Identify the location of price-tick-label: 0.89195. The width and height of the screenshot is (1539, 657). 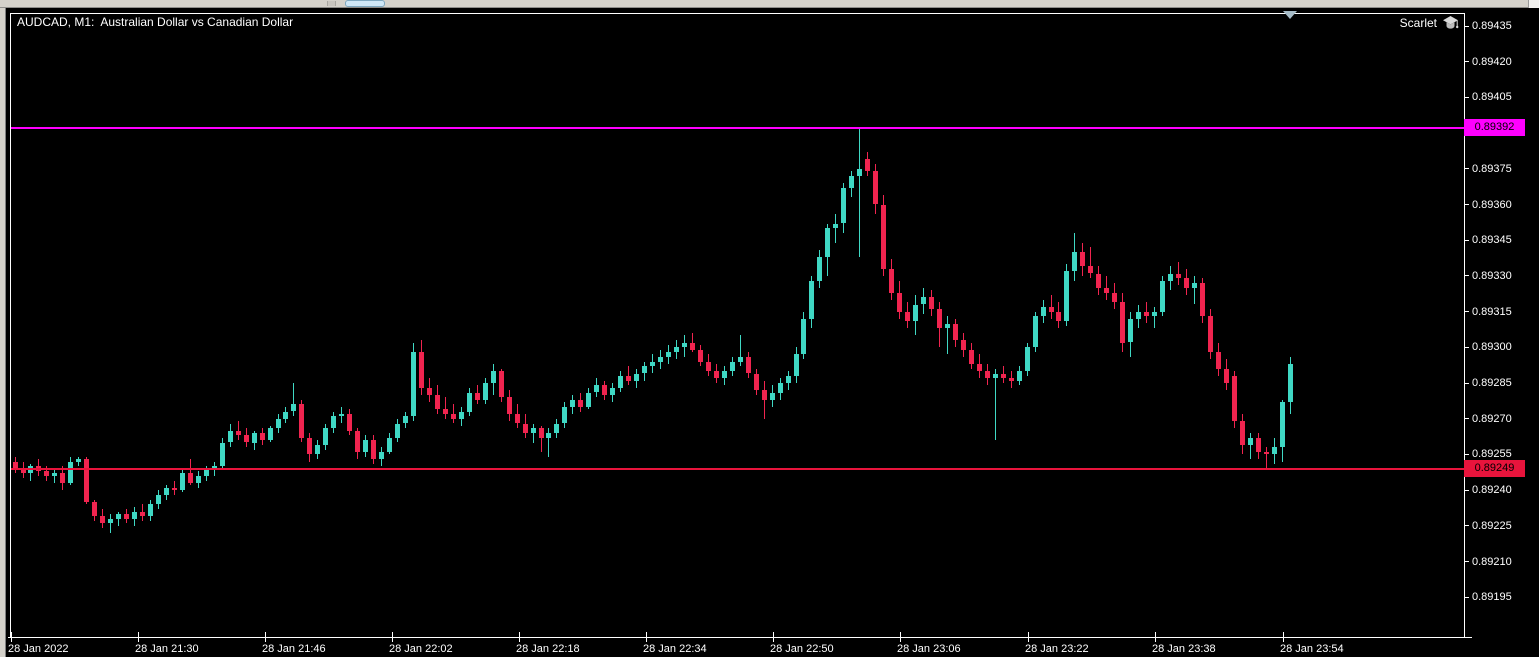
(1492, 597).